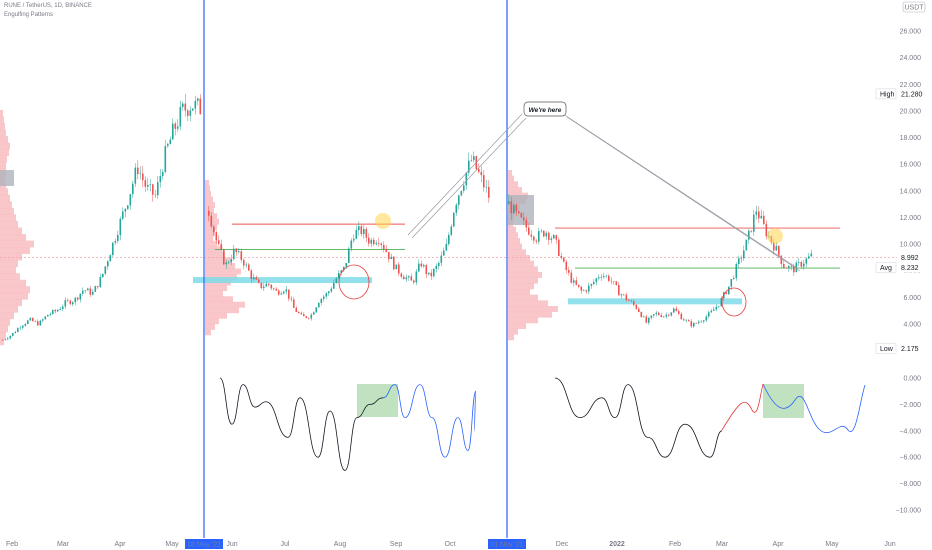 The width and height of the screenshot is (932, 550). I want to click on y-tick-label: −4.000, so click(910, 431).